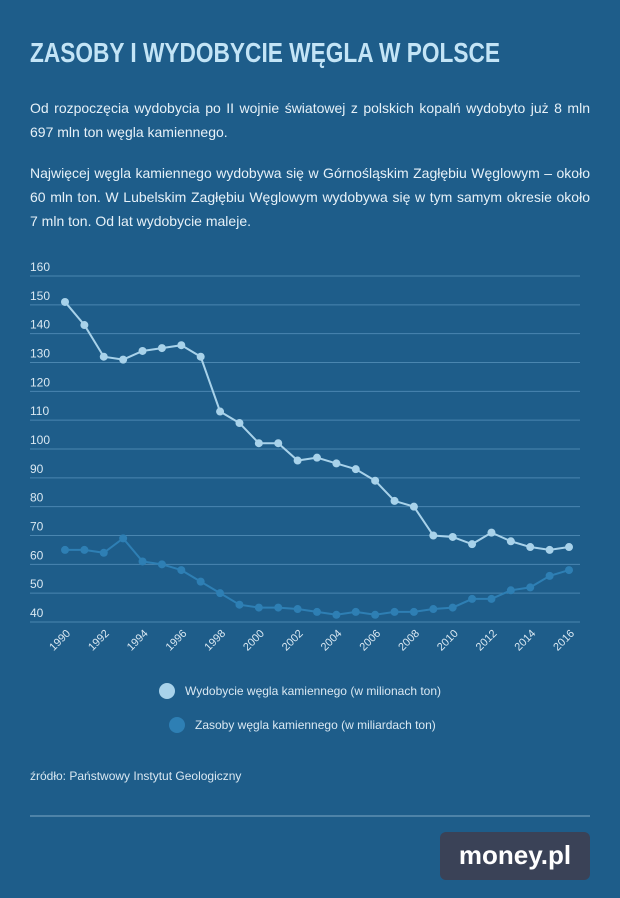 The width and height of the screenshot is (620, 898). I want to click on x-tick-label: 2008, so click(409, 641).